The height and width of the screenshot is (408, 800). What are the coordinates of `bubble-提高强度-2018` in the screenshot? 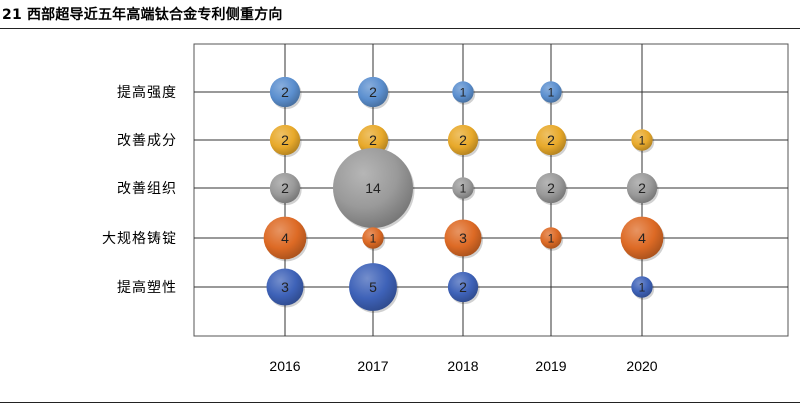 It's located at (463, 92).